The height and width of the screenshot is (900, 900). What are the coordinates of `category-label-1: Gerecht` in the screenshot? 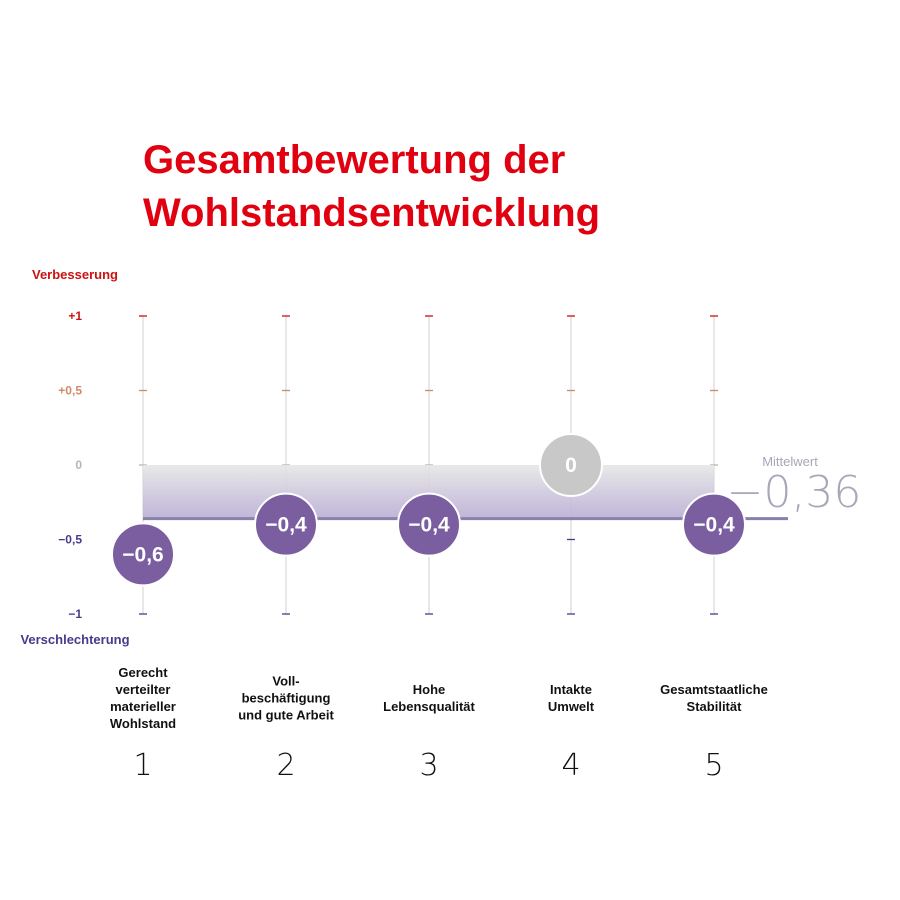 It's located at (143, 672).